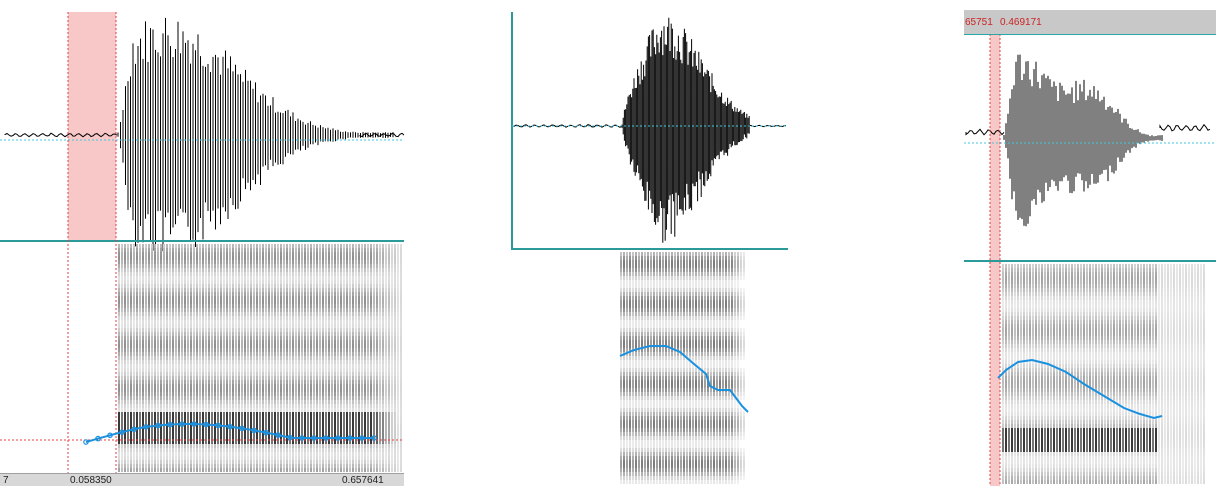 This screenshot has height=486, width=1216. I want to click on time-readout-left: 65751, so click(979, 22).